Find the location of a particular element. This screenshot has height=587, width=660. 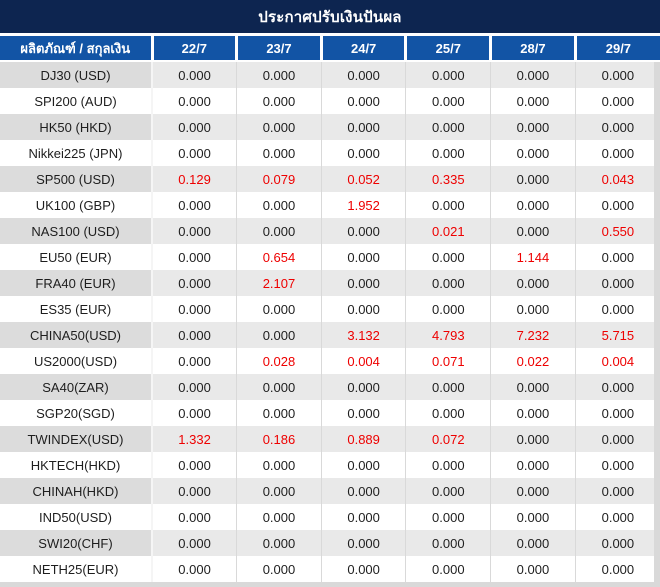

value-cell: 1.952 is located at coordinates (363, 205).